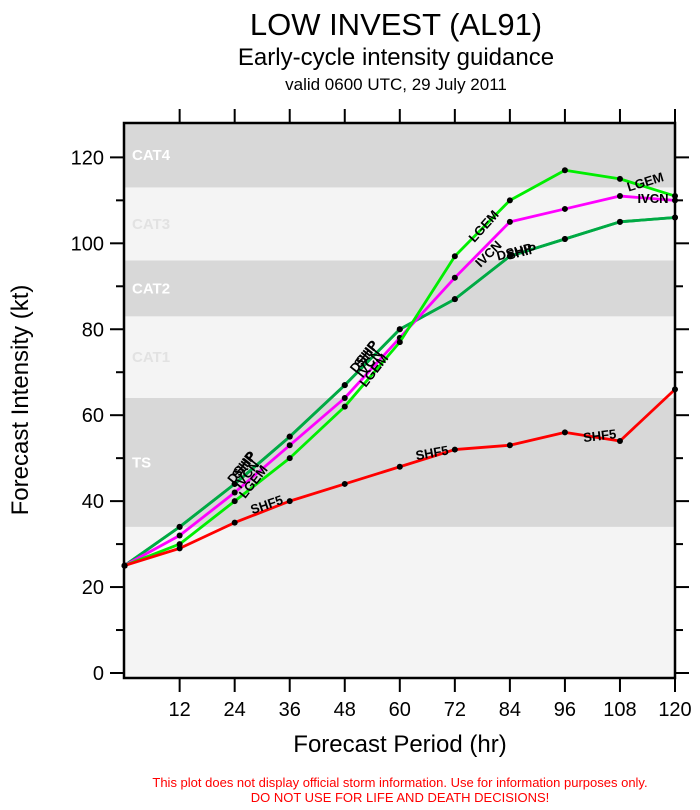 Image resolution: width=700 pixels, height=810 pixels. What do you see at coordinates (399, 462) in the screenshot?
I see `band-TS` at bounding box center [399, 462].